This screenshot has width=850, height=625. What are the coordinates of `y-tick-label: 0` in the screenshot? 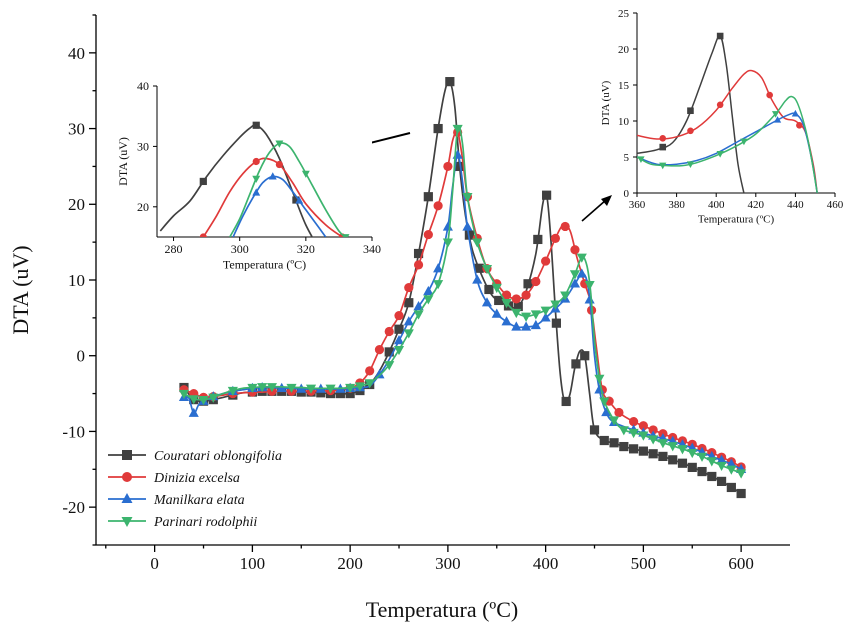 It's located at (81, 356).